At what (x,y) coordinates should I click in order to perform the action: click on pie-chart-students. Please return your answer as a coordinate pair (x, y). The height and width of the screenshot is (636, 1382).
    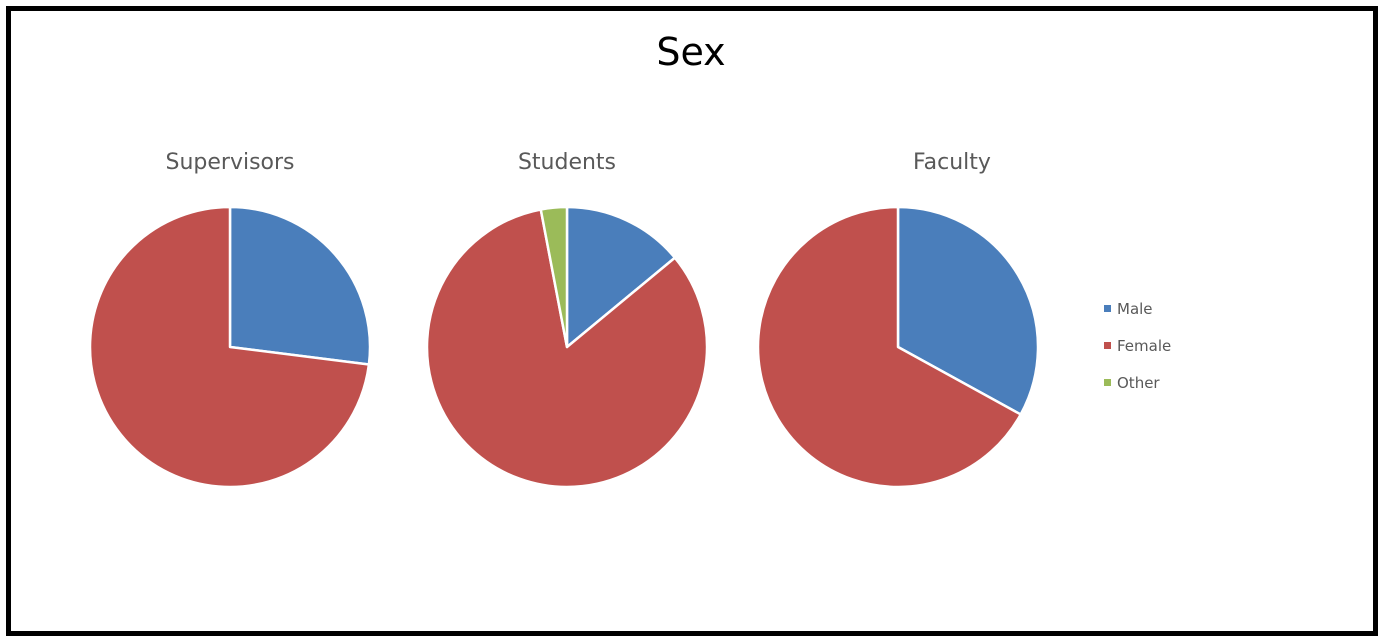
    Looking at the image, I should click on (567, 347).